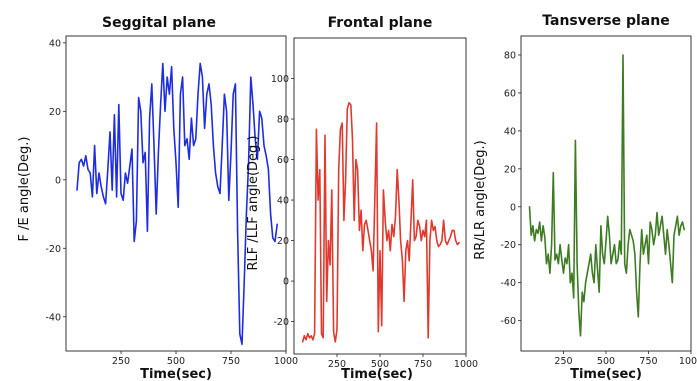  What do you see at coordinates (24, 189) in the screenshot?
I see `y-axis-label: F /E angle(Deg.)` at bounding box center [24, 189].